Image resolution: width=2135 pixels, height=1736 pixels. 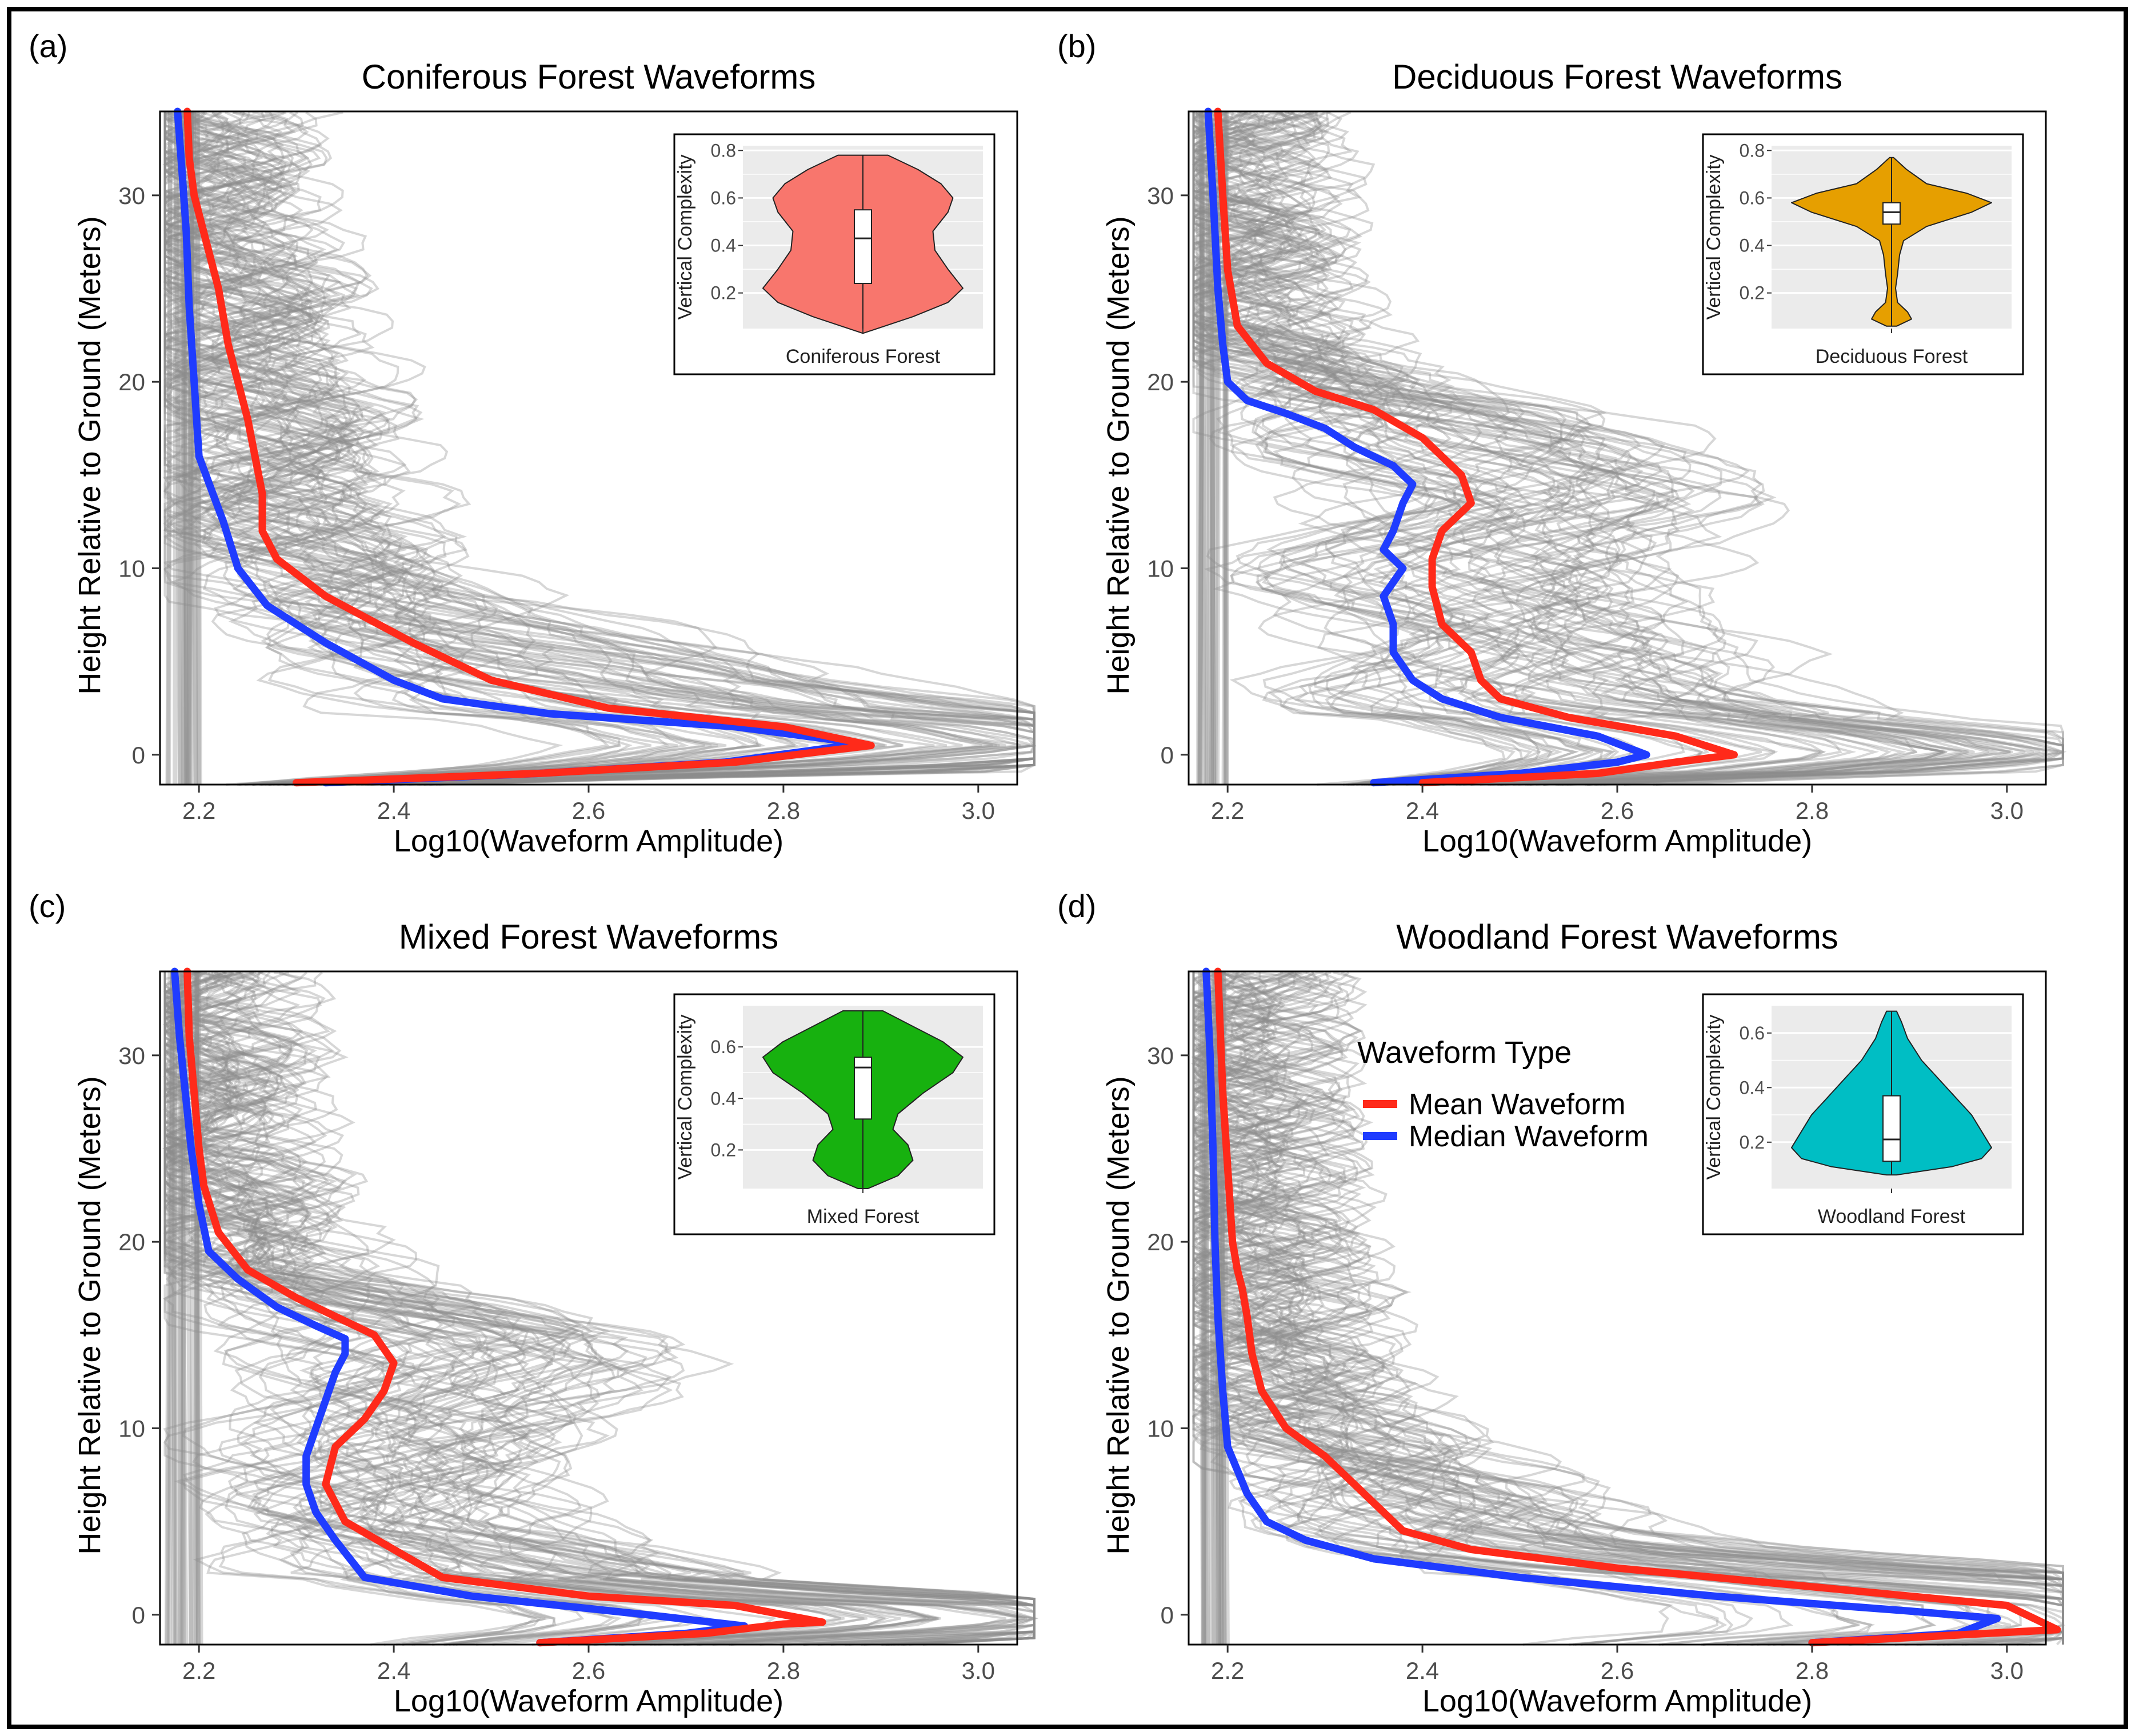 What do you see at coordinates (1160, 1055) in the screenshot?
I see `y-tick-label: 30` at bounding box center [1160, 1055].